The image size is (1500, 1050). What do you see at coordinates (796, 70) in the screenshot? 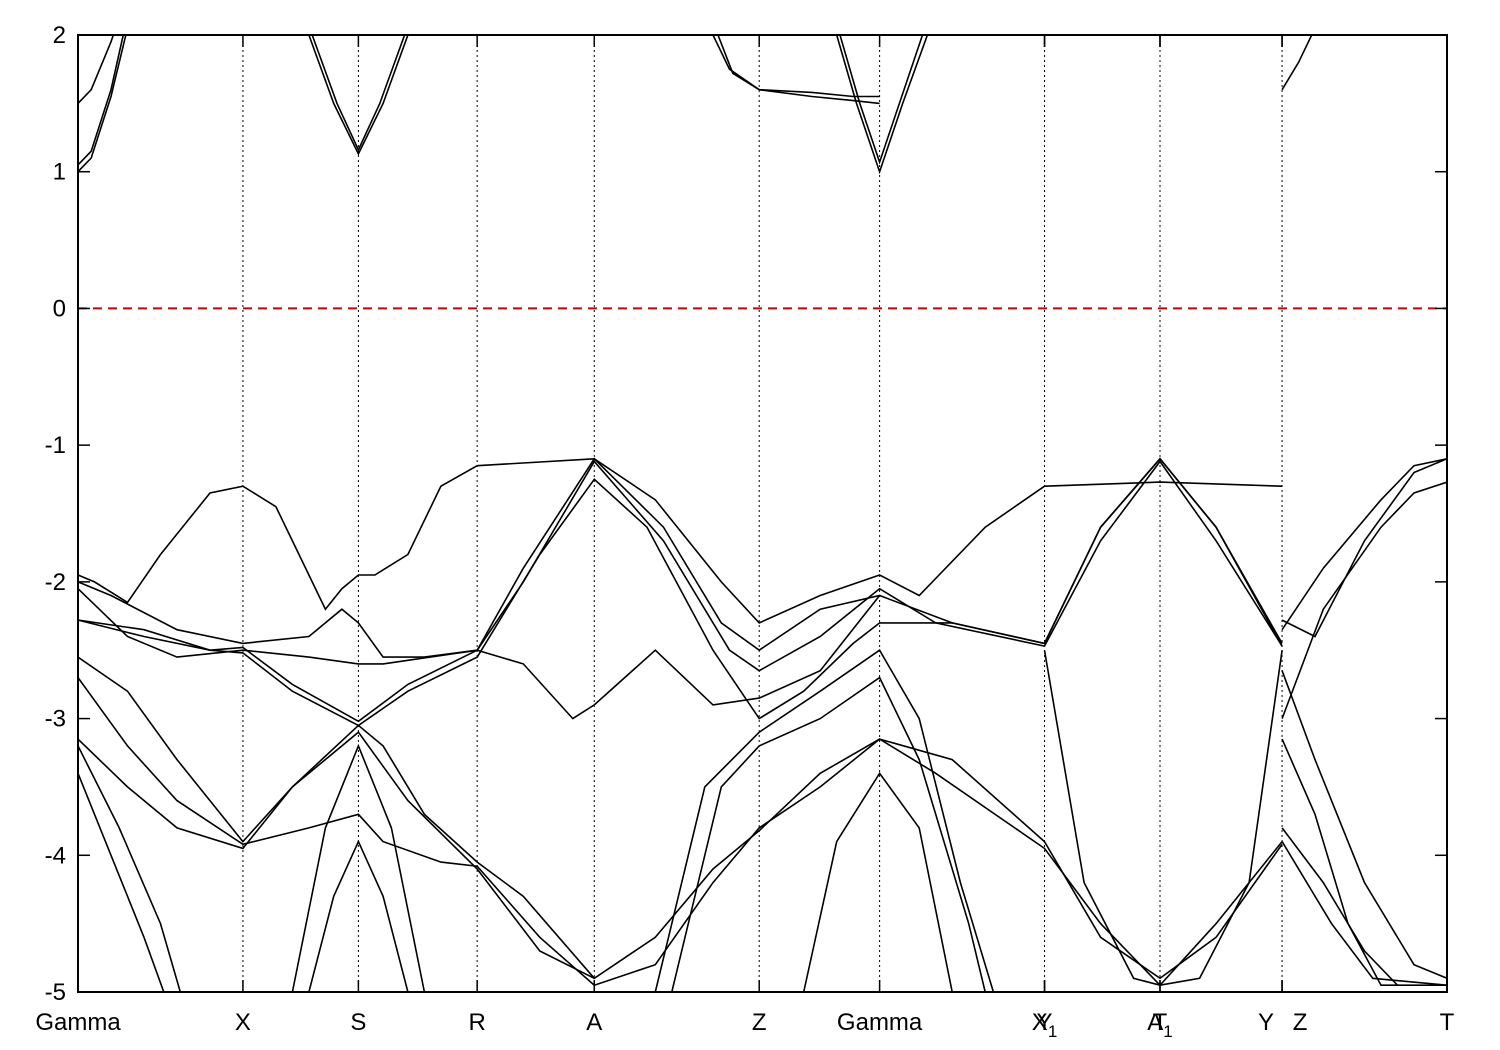
I see `band-line-cond-z-a` at bounding box center [796, 70].